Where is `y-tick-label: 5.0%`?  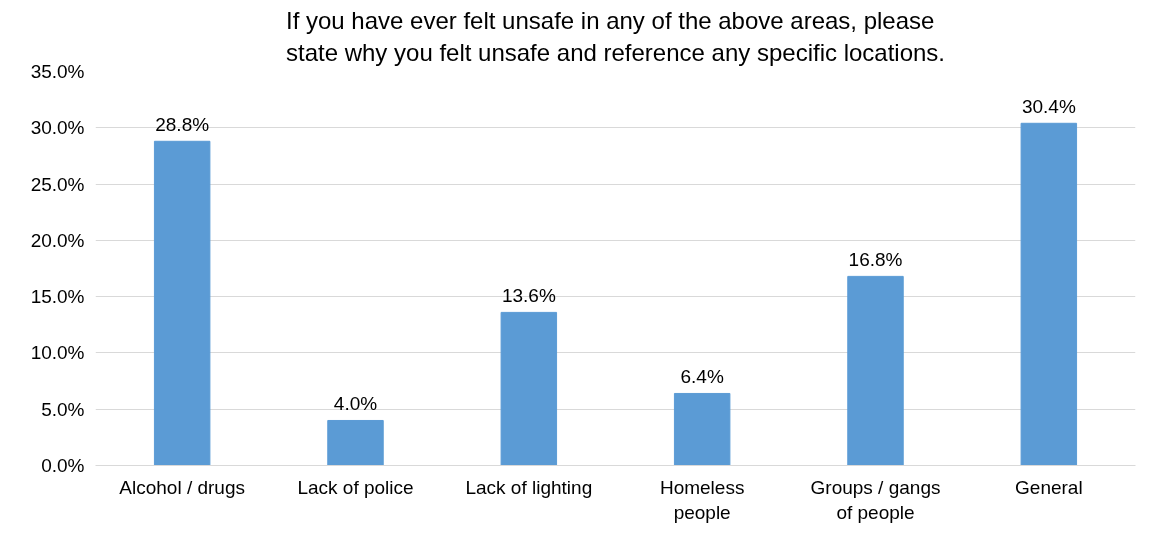
y-tick-label: 5.0% is located at coordinates (63, 409).